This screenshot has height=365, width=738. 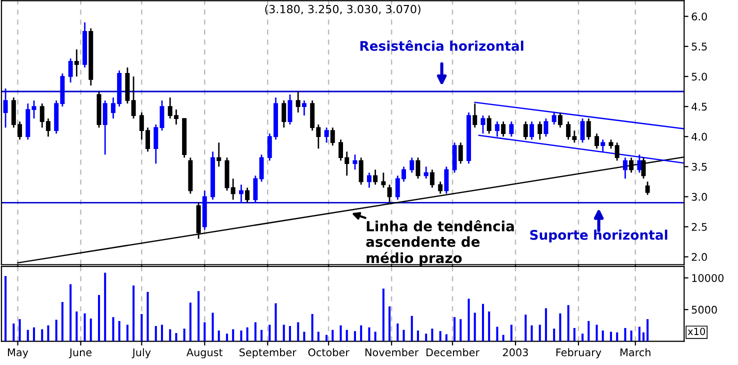 I want to click on y-tick-label: 10000, so click(x=708, y=278).